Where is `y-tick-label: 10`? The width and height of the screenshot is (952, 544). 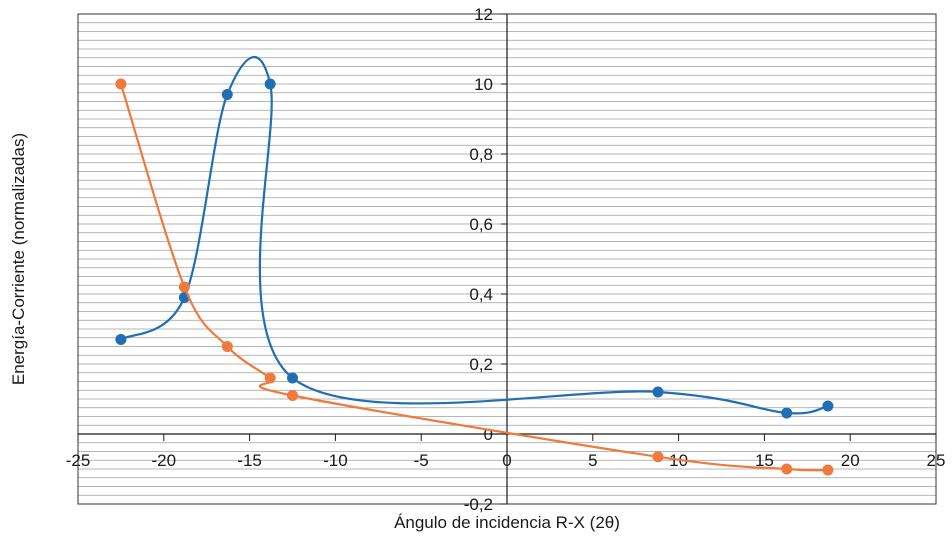
y-tick-label: 10 is located at coordinates (483, 84).